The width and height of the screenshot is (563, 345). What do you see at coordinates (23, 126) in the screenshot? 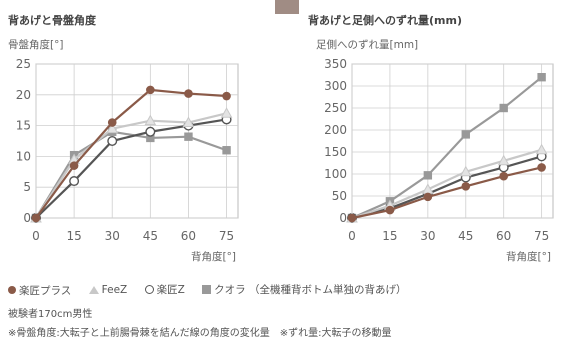
I see `y-tick-label: 15` at bounding box center [23, 126].